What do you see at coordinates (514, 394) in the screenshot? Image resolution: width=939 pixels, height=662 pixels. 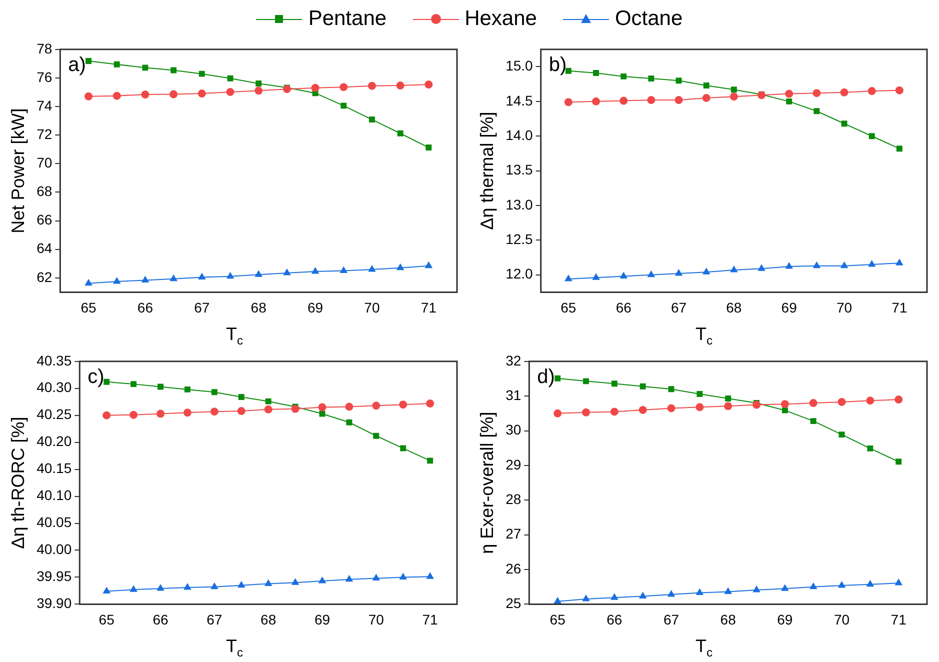 I see `y-tick-label: 31` at bounding box center [514, 394].